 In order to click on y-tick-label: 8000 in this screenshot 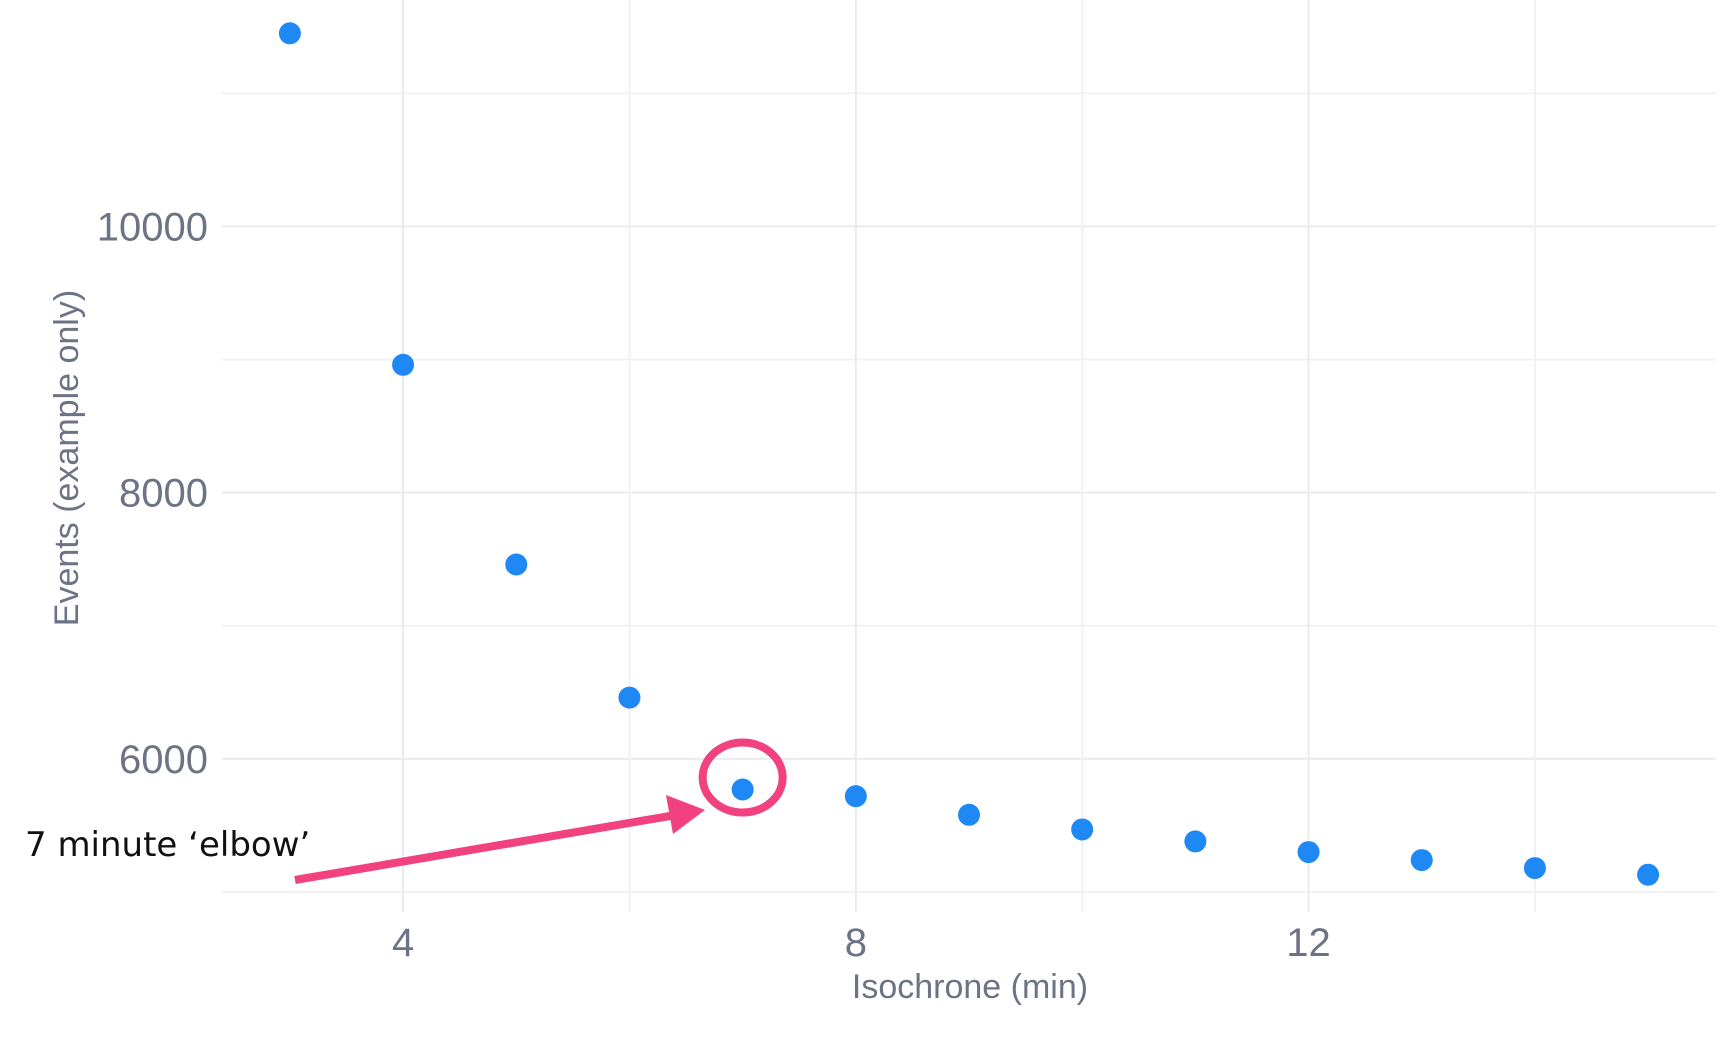, I will do `click(163, 494)`.